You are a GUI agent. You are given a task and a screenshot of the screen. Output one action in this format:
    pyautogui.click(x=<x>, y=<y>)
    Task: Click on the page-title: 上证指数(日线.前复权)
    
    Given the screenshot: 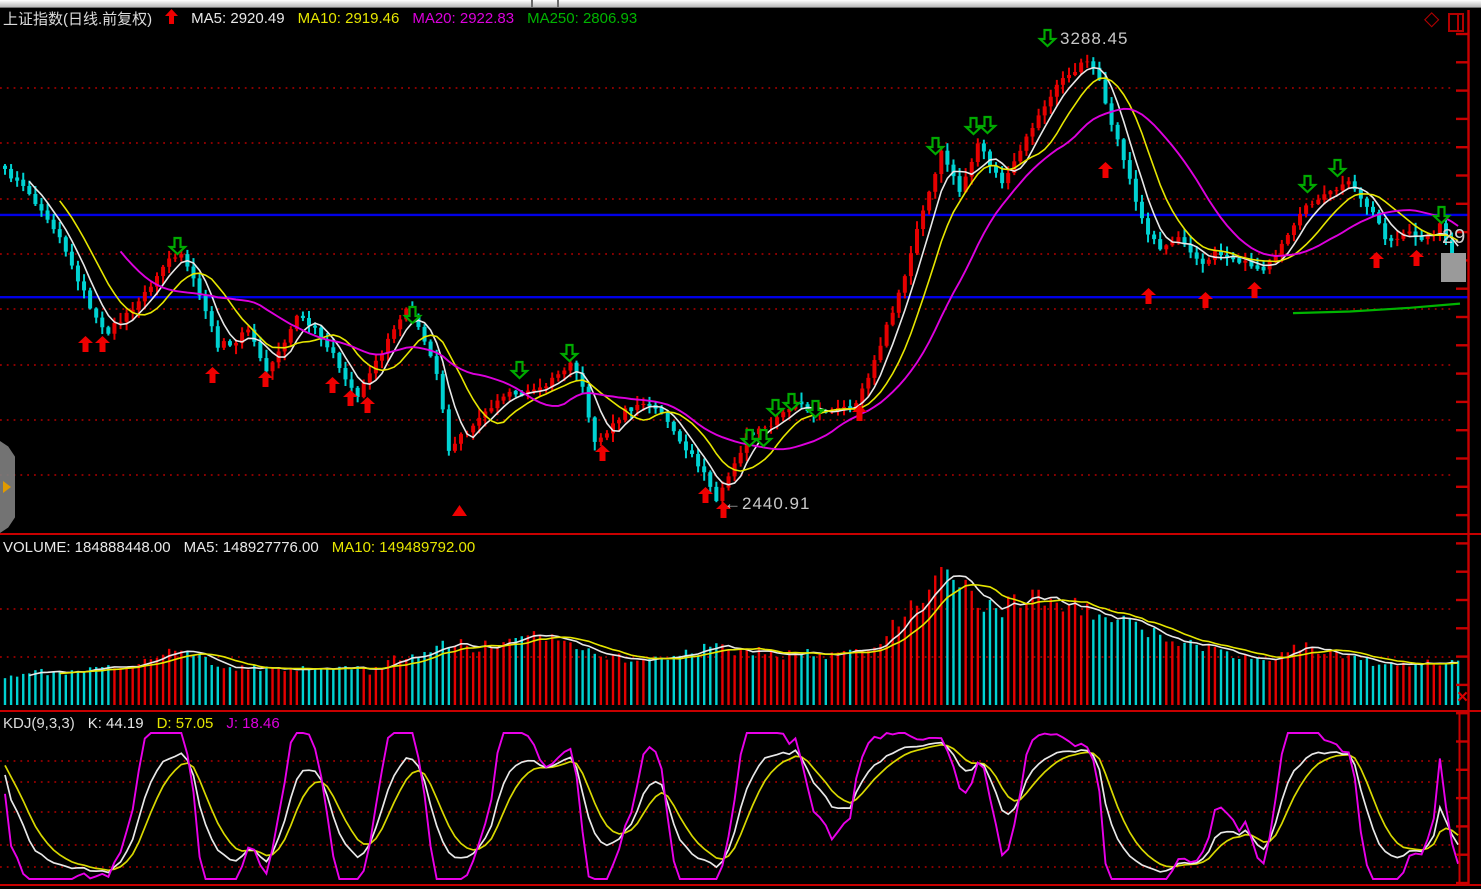 What is the action you would take?
    pyautogui.click(x=78, y=19)
    